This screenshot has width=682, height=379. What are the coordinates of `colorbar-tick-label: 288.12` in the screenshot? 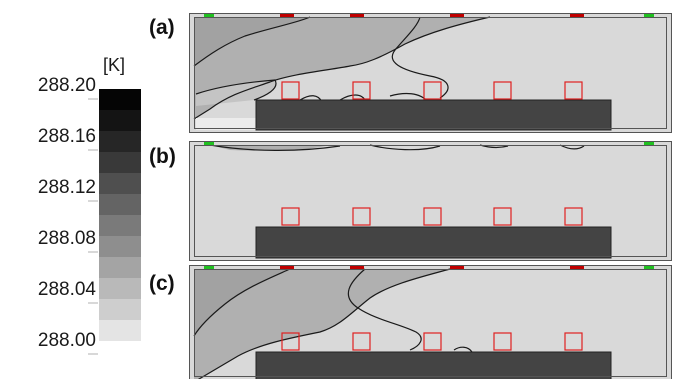 It's located at (66, 187).